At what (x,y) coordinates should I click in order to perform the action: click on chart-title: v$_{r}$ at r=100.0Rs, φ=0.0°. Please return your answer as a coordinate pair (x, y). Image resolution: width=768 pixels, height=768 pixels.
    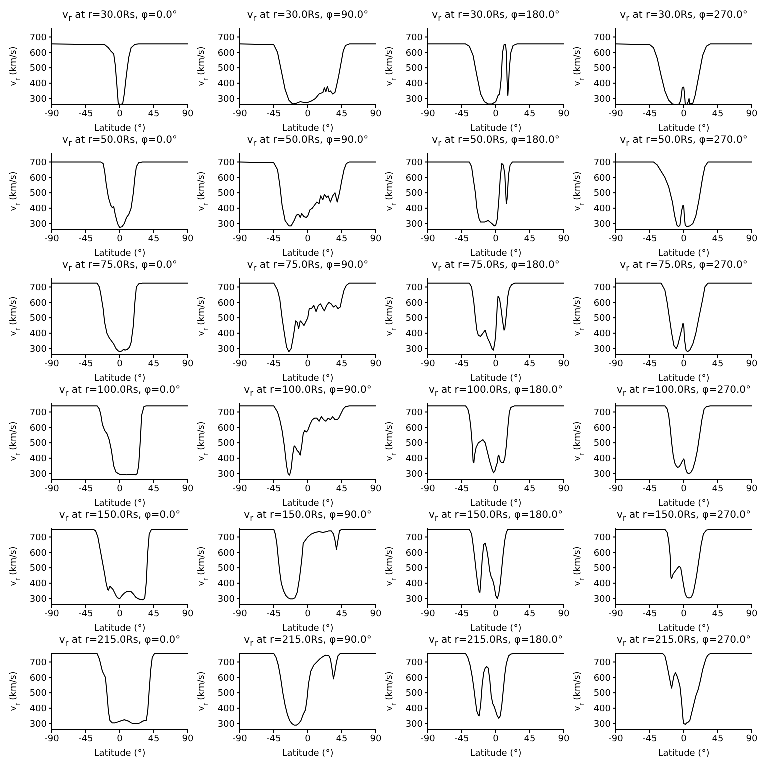
    Looking at the image, I should click on (120, 391).